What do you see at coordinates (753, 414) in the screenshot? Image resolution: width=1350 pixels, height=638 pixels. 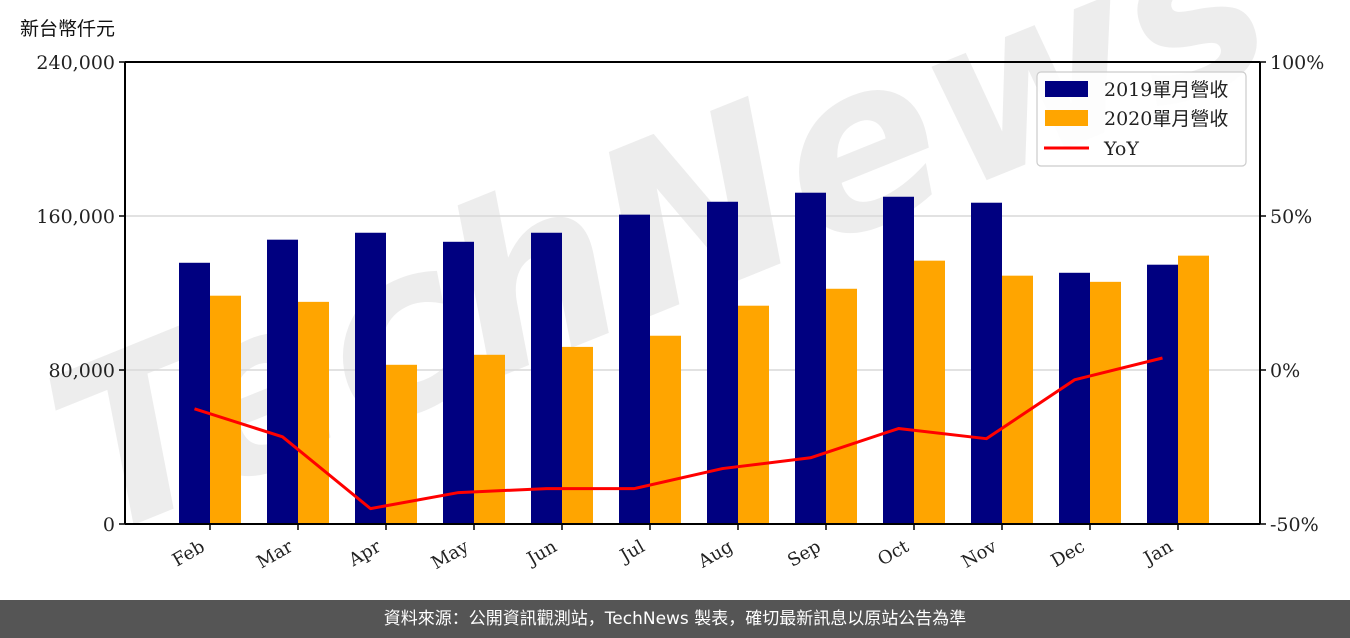 I see `bar-2020-aug` at bounding box center [753, 414].